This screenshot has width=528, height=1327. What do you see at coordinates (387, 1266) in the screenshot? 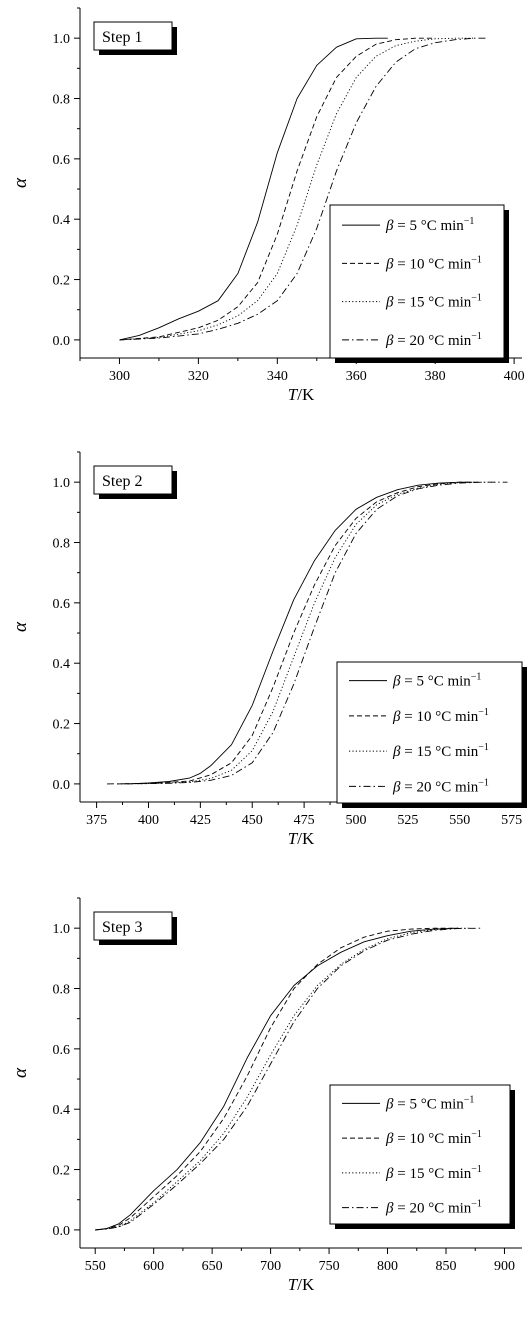
I see `x-tick-label: 800` at bounding box center [387, 1266].